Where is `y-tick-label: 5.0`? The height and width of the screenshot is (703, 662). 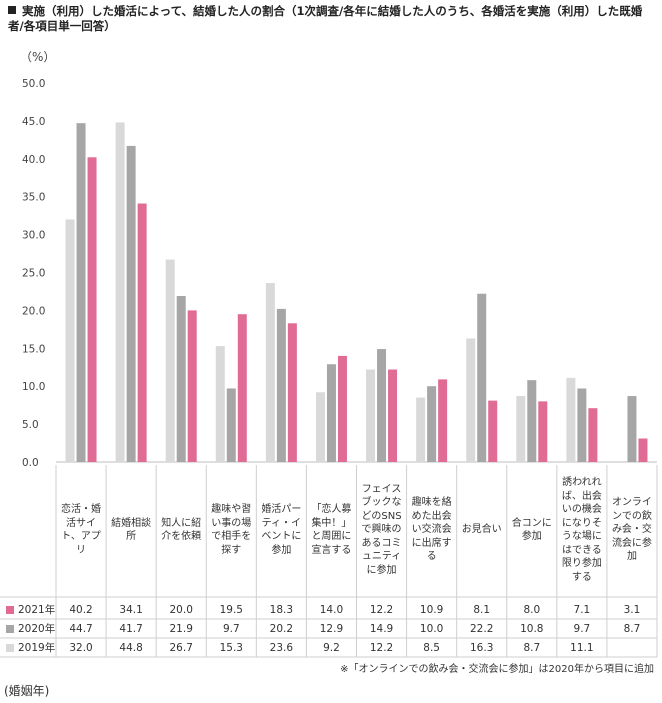 y-tick-label: 5.0 is located at coordinates (30, 425).